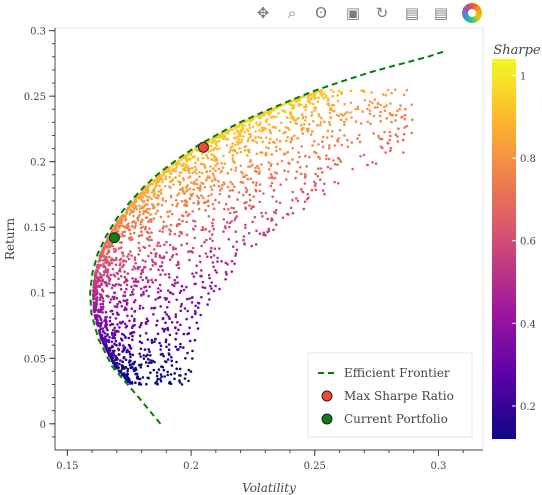 The width and height of the screenshot is (542, 495). I want to click on max-sharpe-marker, so click(203, 147).